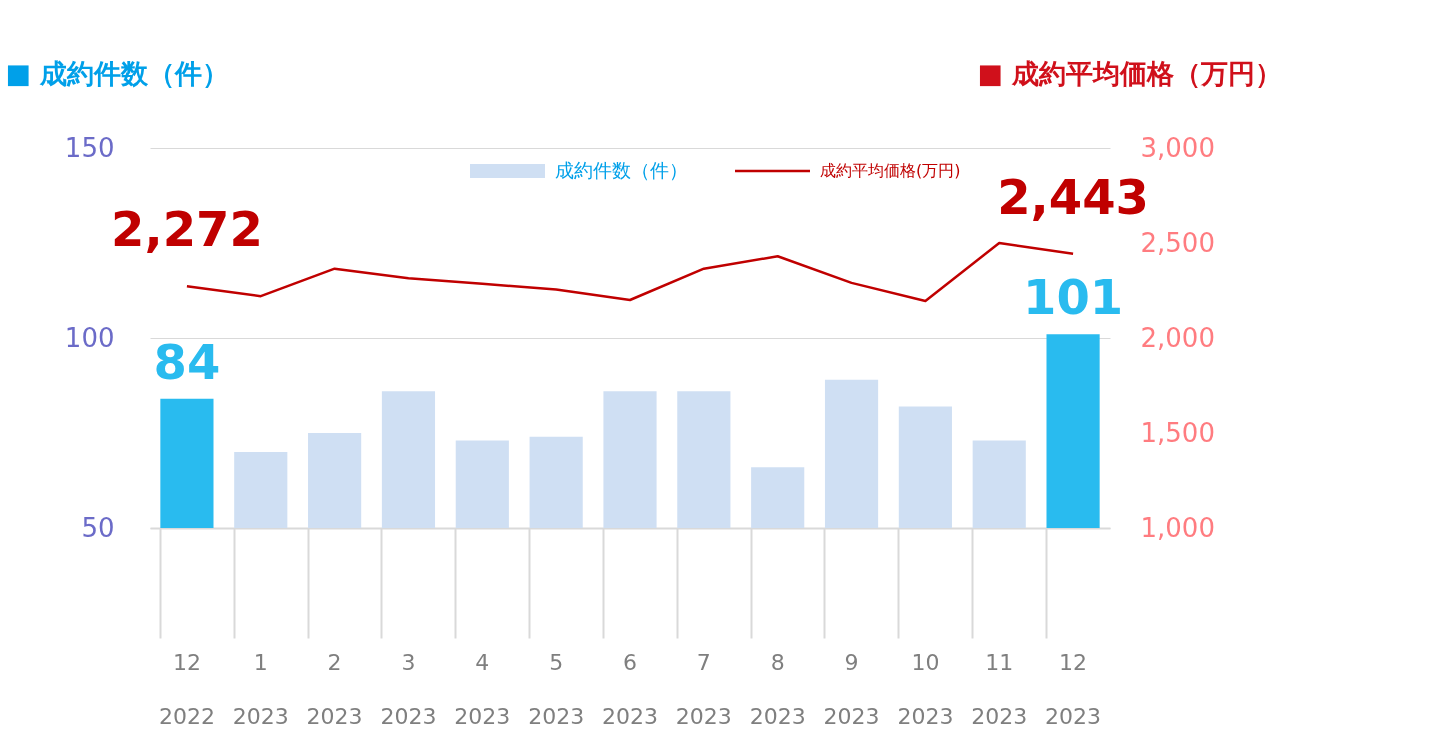  I want to click on y2-tick-label: 2,500, so click(1177, 242).